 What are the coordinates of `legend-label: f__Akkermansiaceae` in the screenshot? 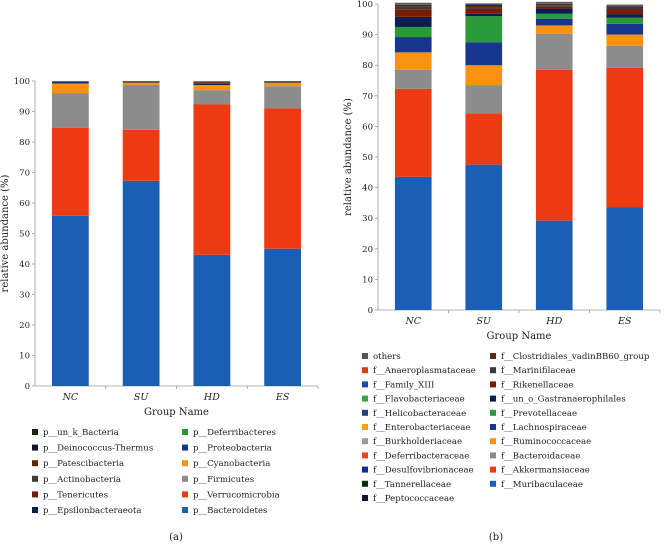 It's located at (545, 471).